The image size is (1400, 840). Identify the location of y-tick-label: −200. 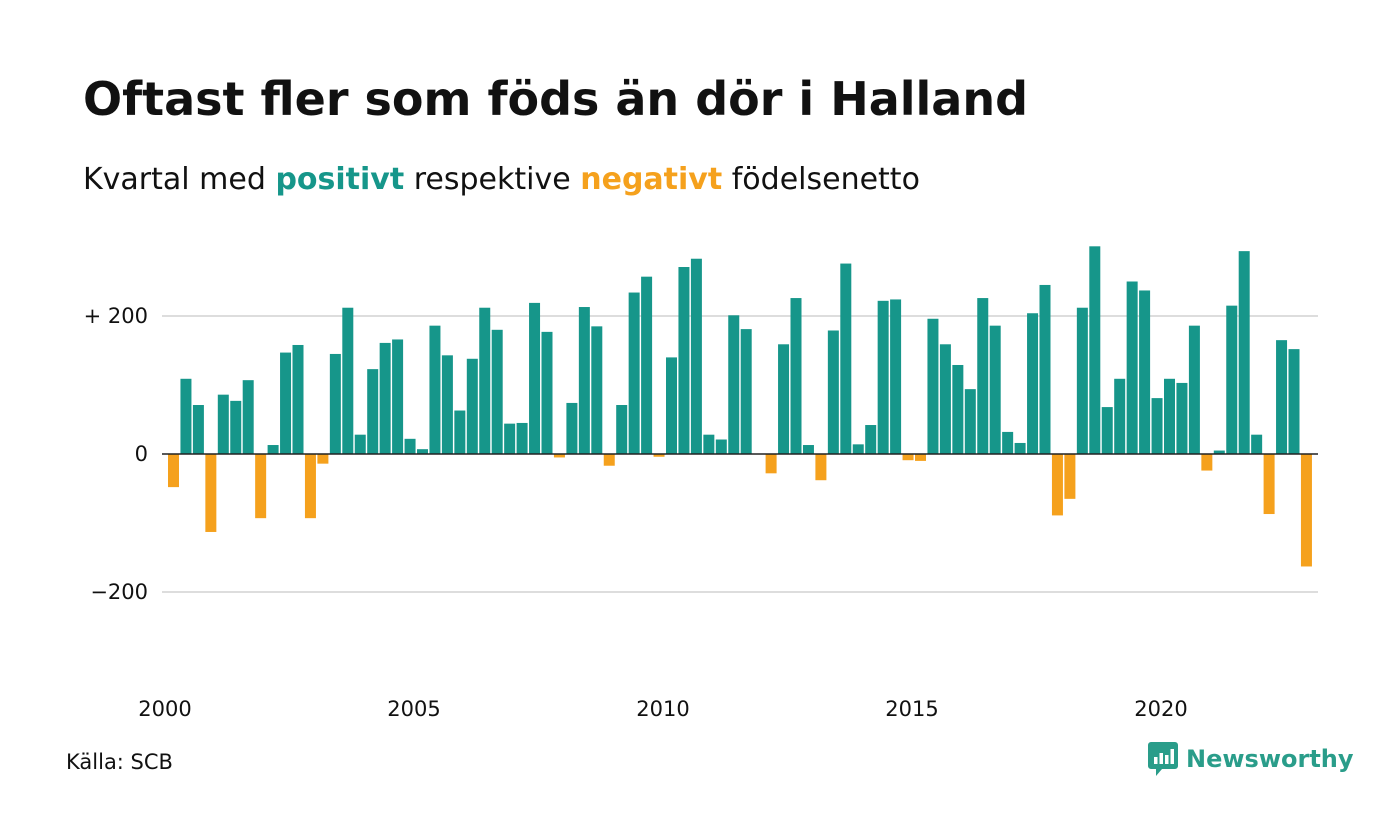
(119, 592).